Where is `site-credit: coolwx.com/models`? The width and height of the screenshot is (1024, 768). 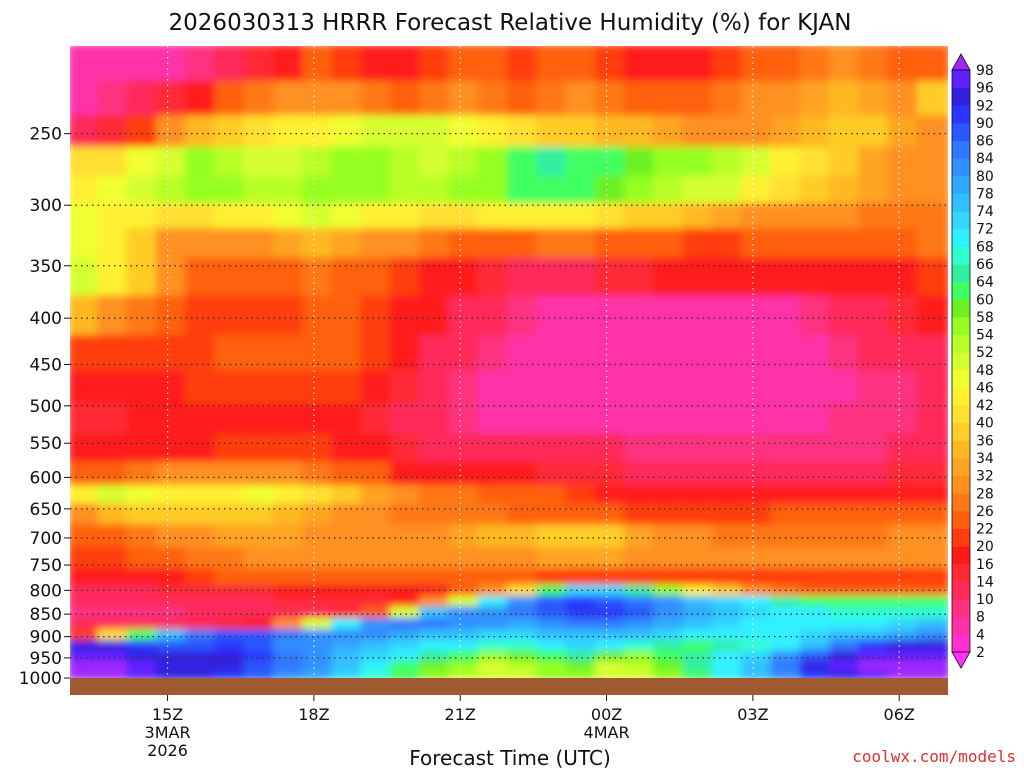
site-credit: coolwx.com/models is located at coordinates (934, 756).